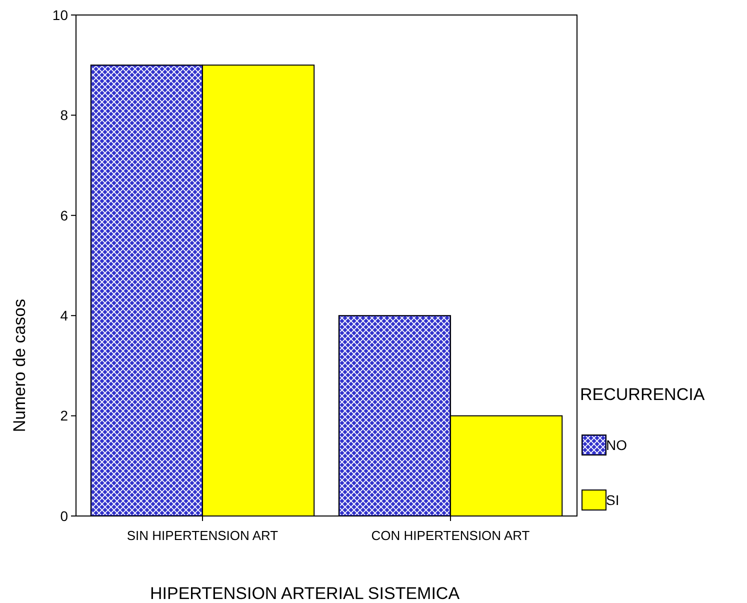  What do you see at coordinates (64, 516) in the screenshot?
I see `y-tick-label: 0` at bounding box center [64, 516].